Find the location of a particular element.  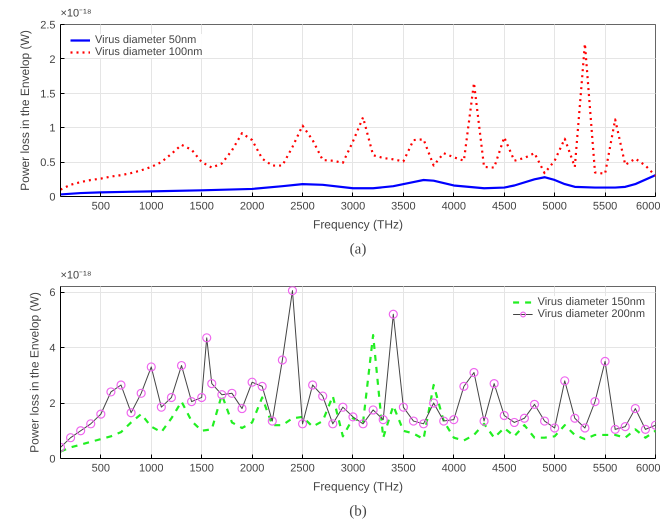

legend-label: Virus diameter 200nm is located at coordinates (591, 314).